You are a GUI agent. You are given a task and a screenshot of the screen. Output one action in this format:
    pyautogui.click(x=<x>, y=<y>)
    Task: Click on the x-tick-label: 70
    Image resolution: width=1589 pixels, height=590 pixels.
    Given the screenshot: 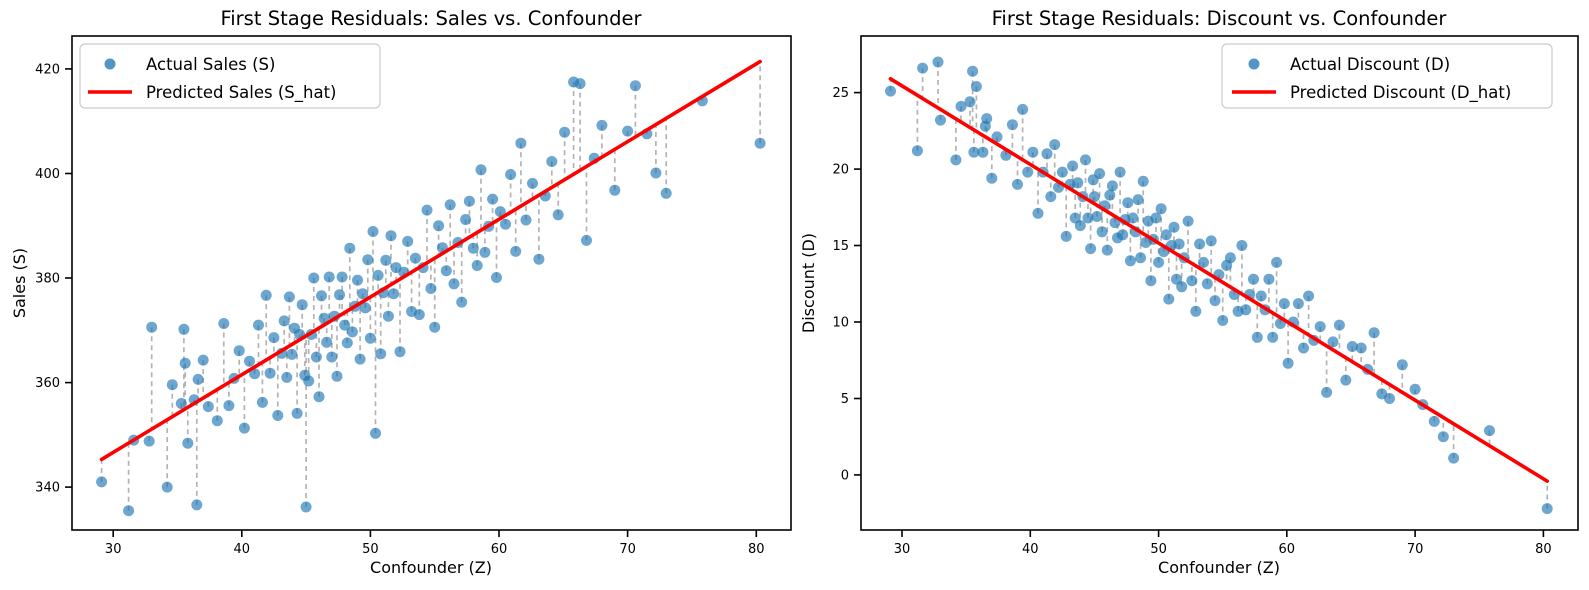 What is the action you would take?
    pyautogui.click(x=627, y=549)
    